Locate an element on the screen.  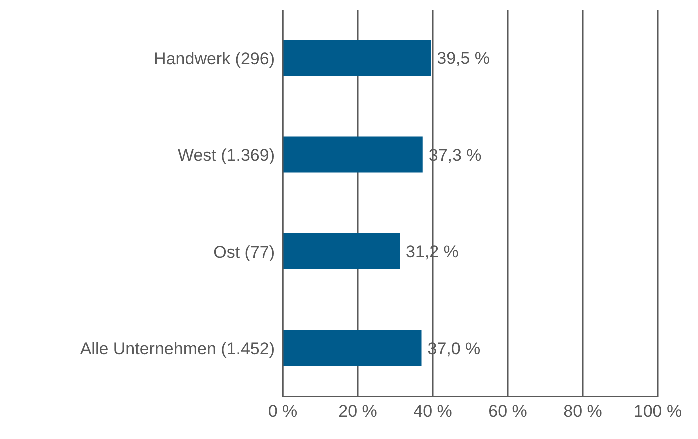
y-tick-label: Alle Unternehmen (1.452) is located at coordinates (177, 349).